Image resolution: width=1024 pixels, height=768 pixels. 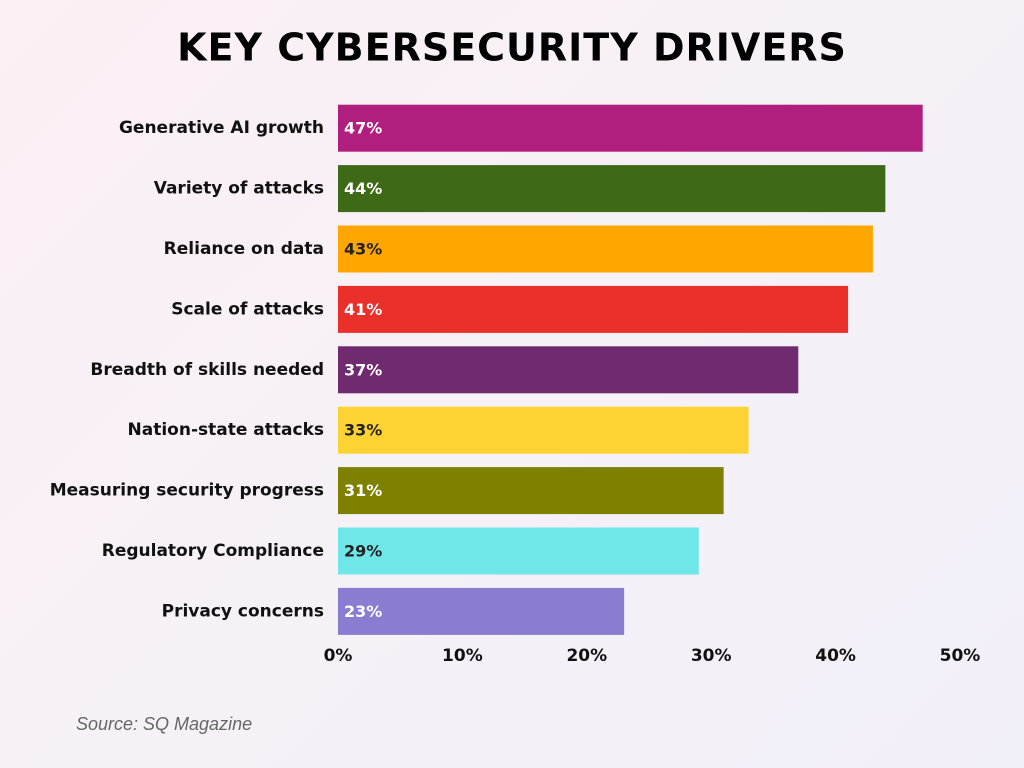 What do you see at coordinates (363, 128) in the screenshot?
I see `value-label: 47%` at bounding box center [363, 128].